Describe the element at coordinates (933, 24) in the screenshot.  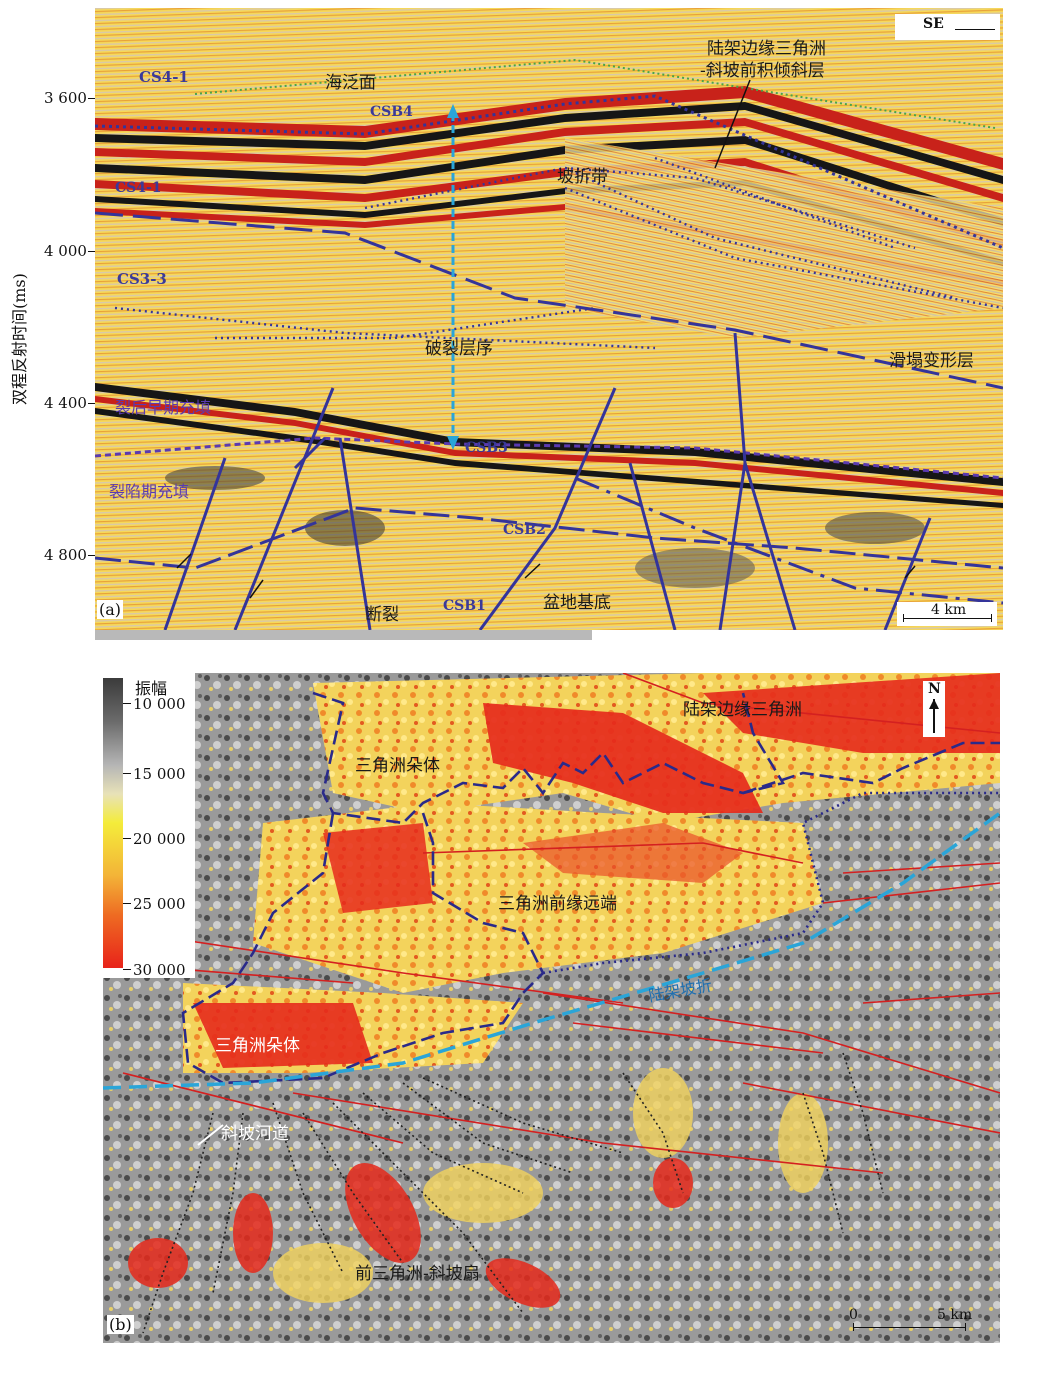
I see `direction-label: SE` at that location.